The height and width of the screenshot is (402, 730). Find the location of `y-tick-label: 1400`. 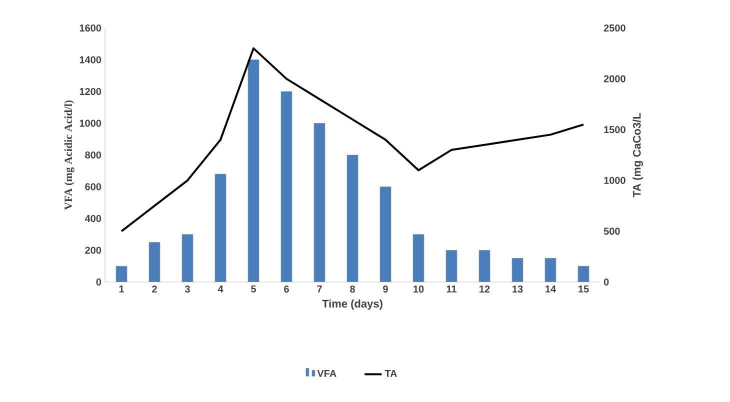

y-tick-label: 1400 is located at coordinates (91, 60).